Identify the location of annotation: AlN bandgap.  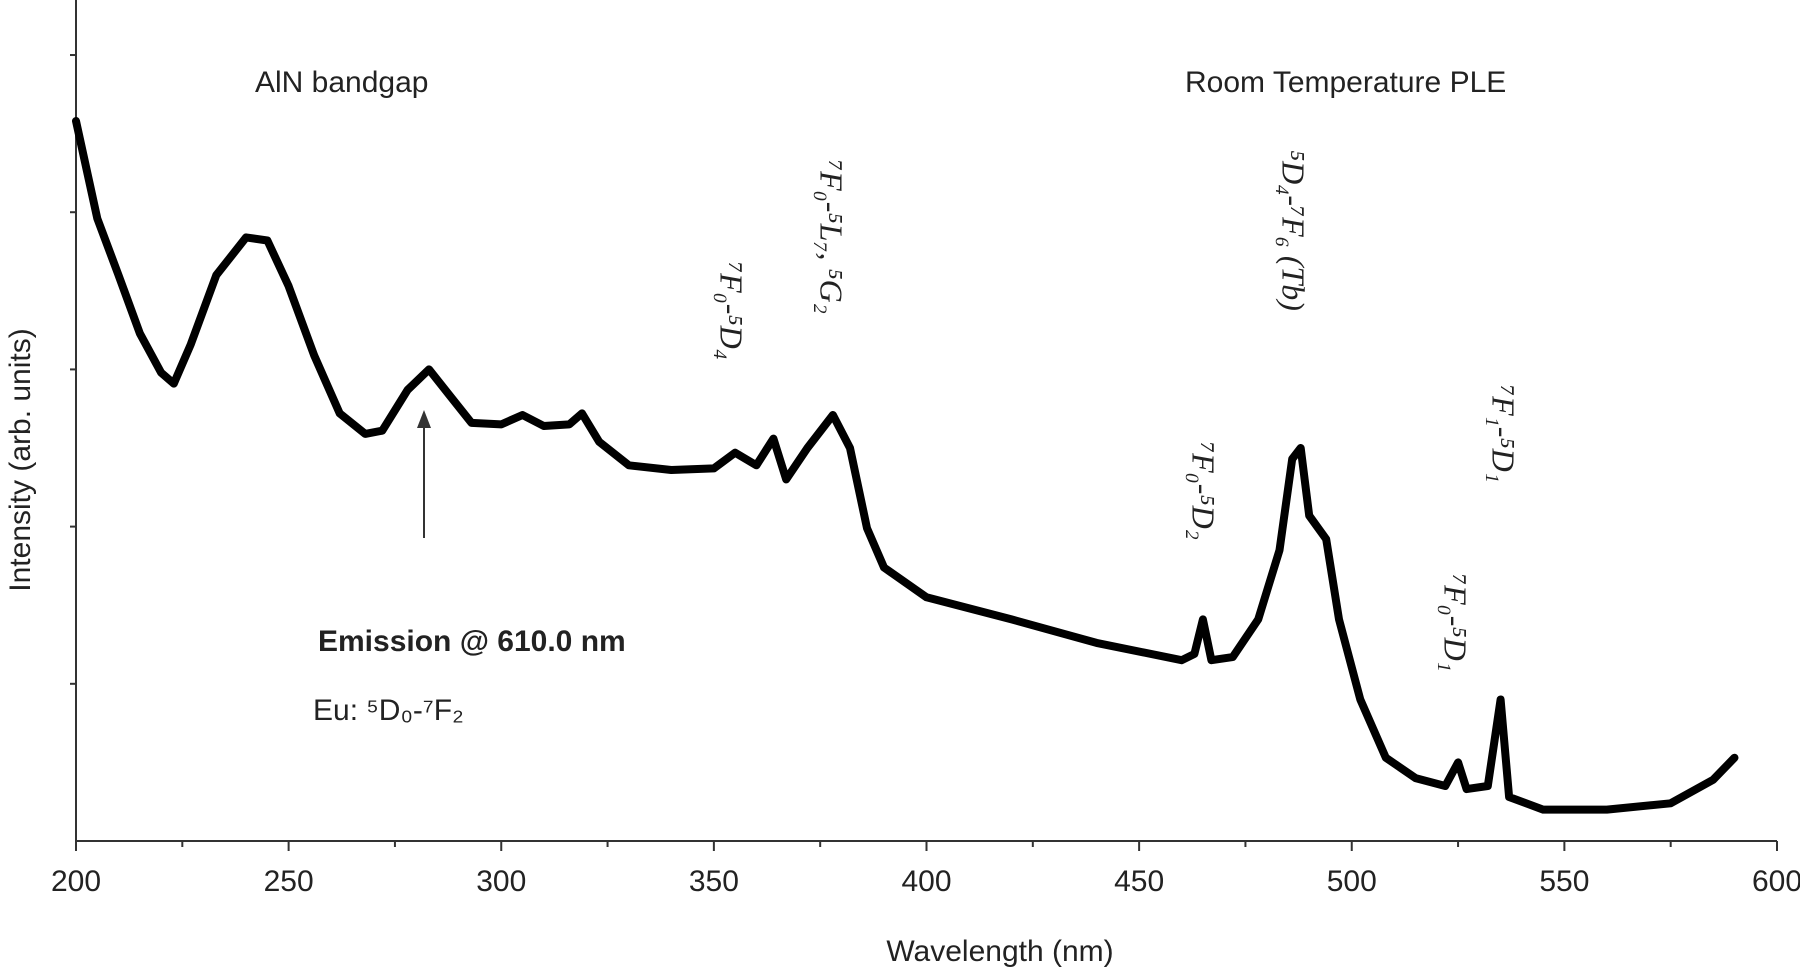
(341, 82).